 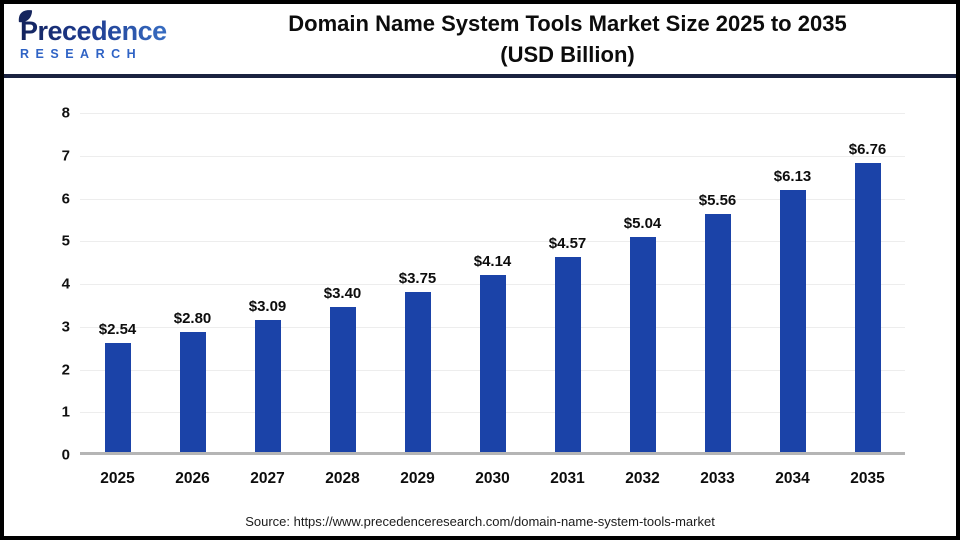 I want to click on leaf-icon, so click(x=25, y=15).